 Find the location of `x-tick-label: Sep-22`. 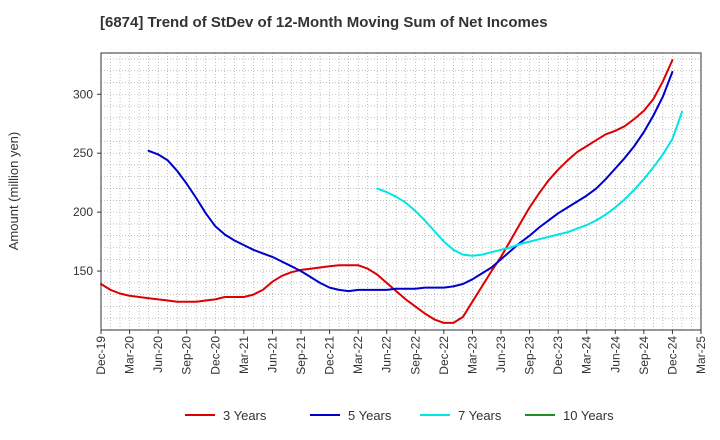

x-tick-label: Sep-22 is located at coordinates (415, 355).